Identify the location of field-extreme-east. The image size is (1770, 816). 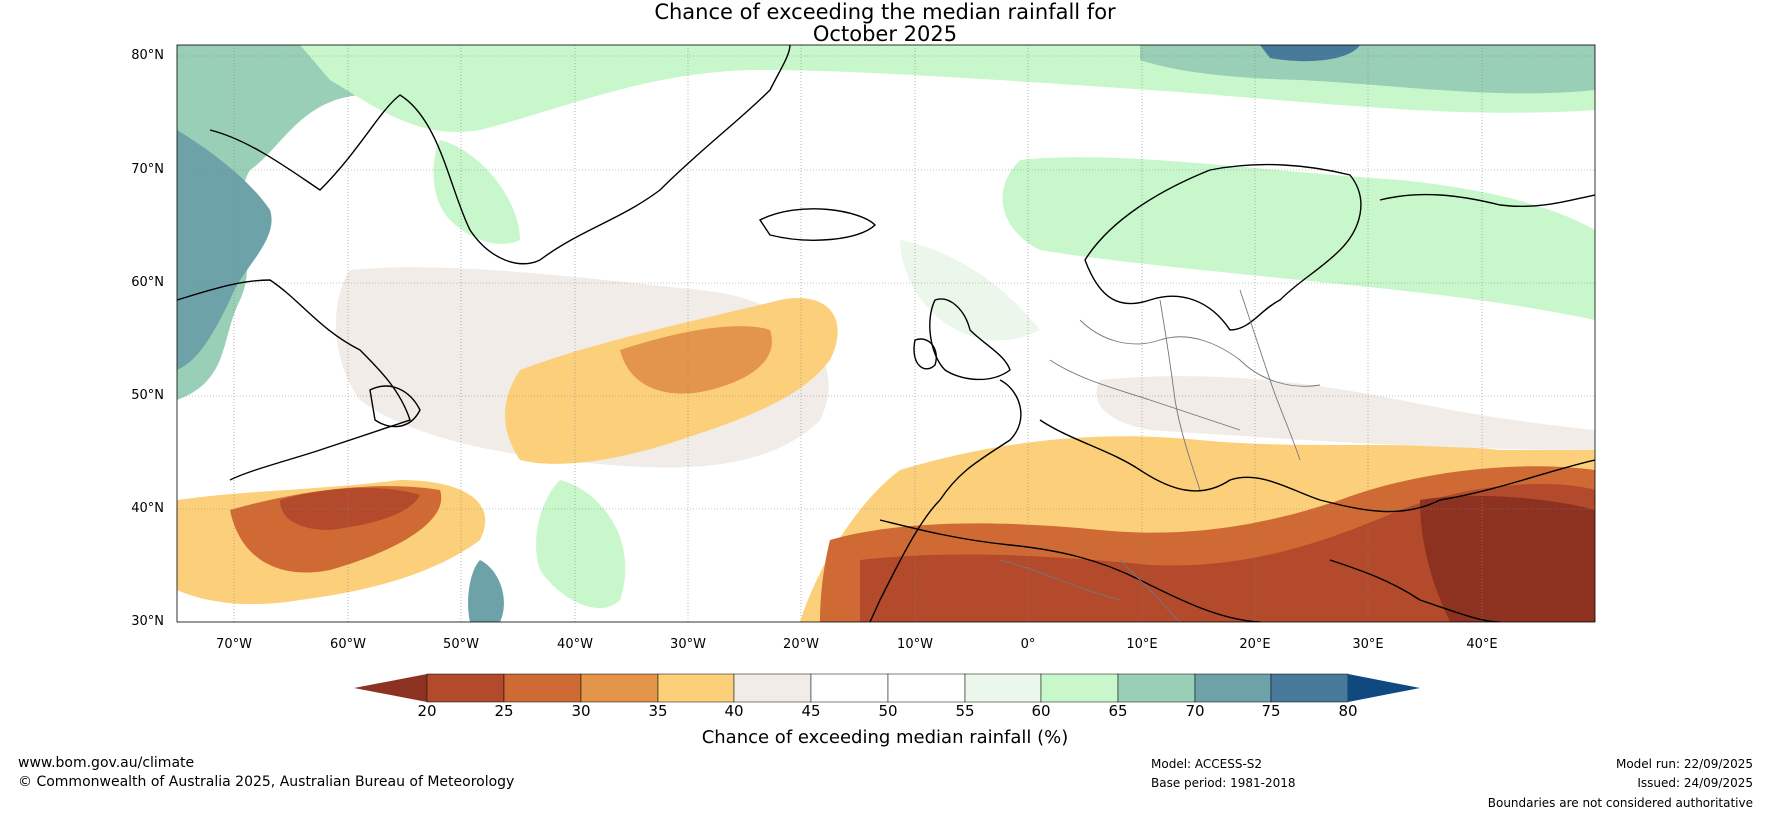
(1507, 558).